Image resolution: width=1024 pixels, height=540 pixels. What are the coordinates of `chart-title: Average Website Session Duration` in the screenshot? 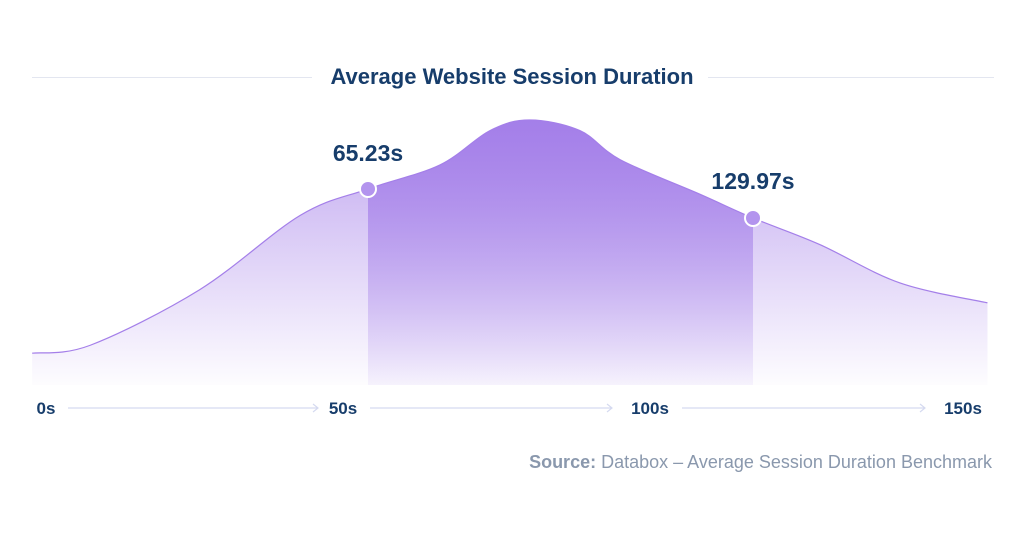 It's located at (512, 77).